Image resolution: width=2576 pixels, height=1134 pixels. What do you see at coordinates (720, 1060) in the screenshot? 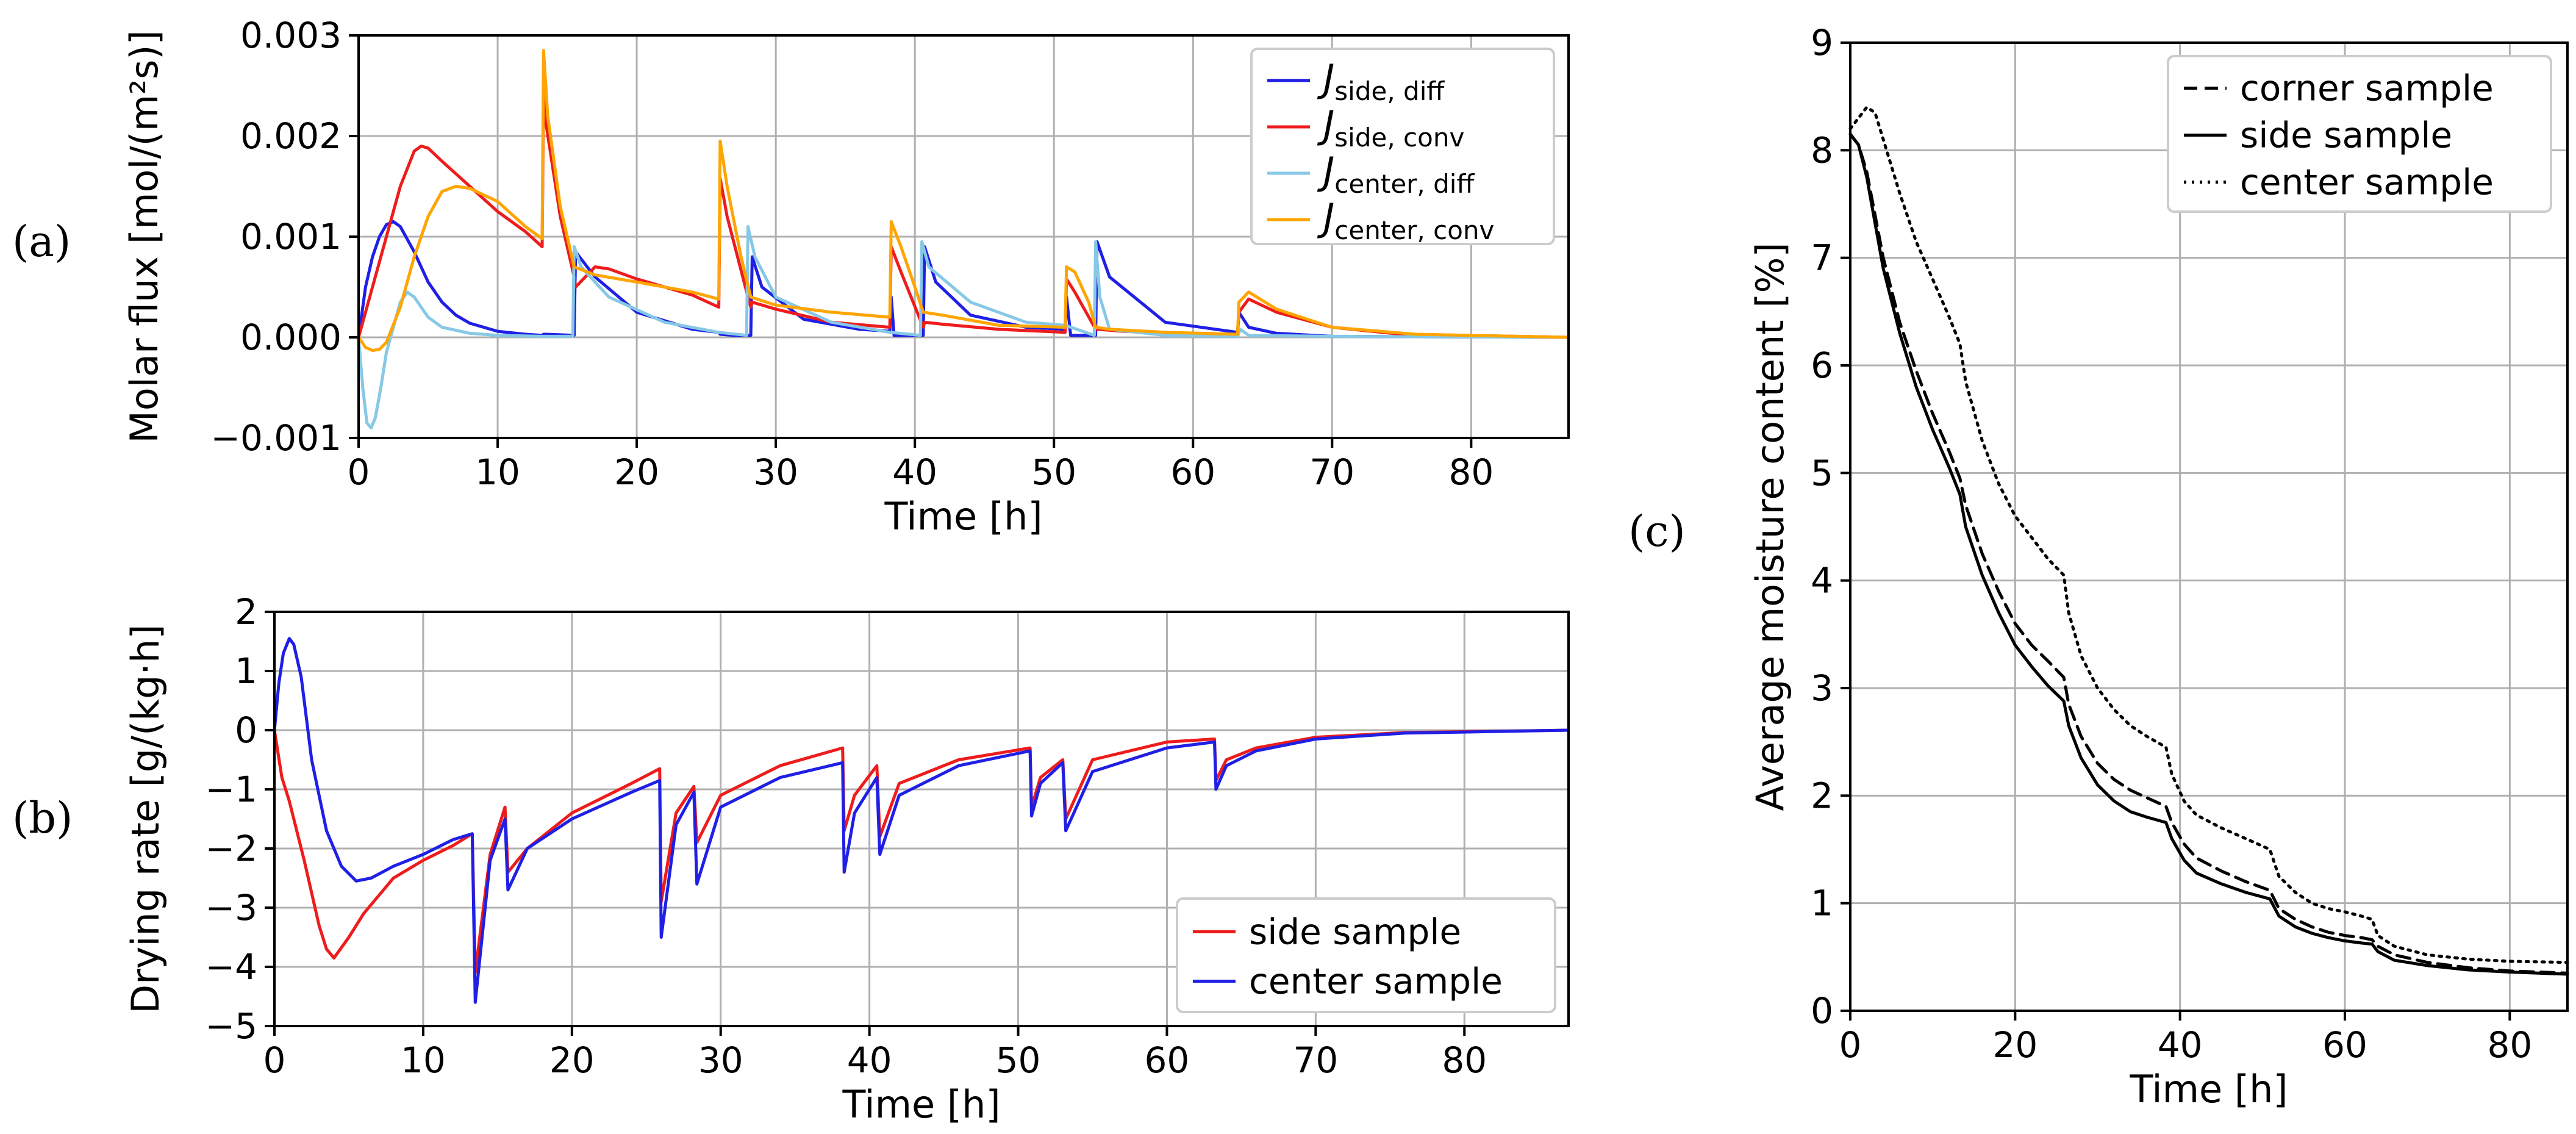
I see `chart-b-xtick-label: 30` at bounding box center [720, 1060].